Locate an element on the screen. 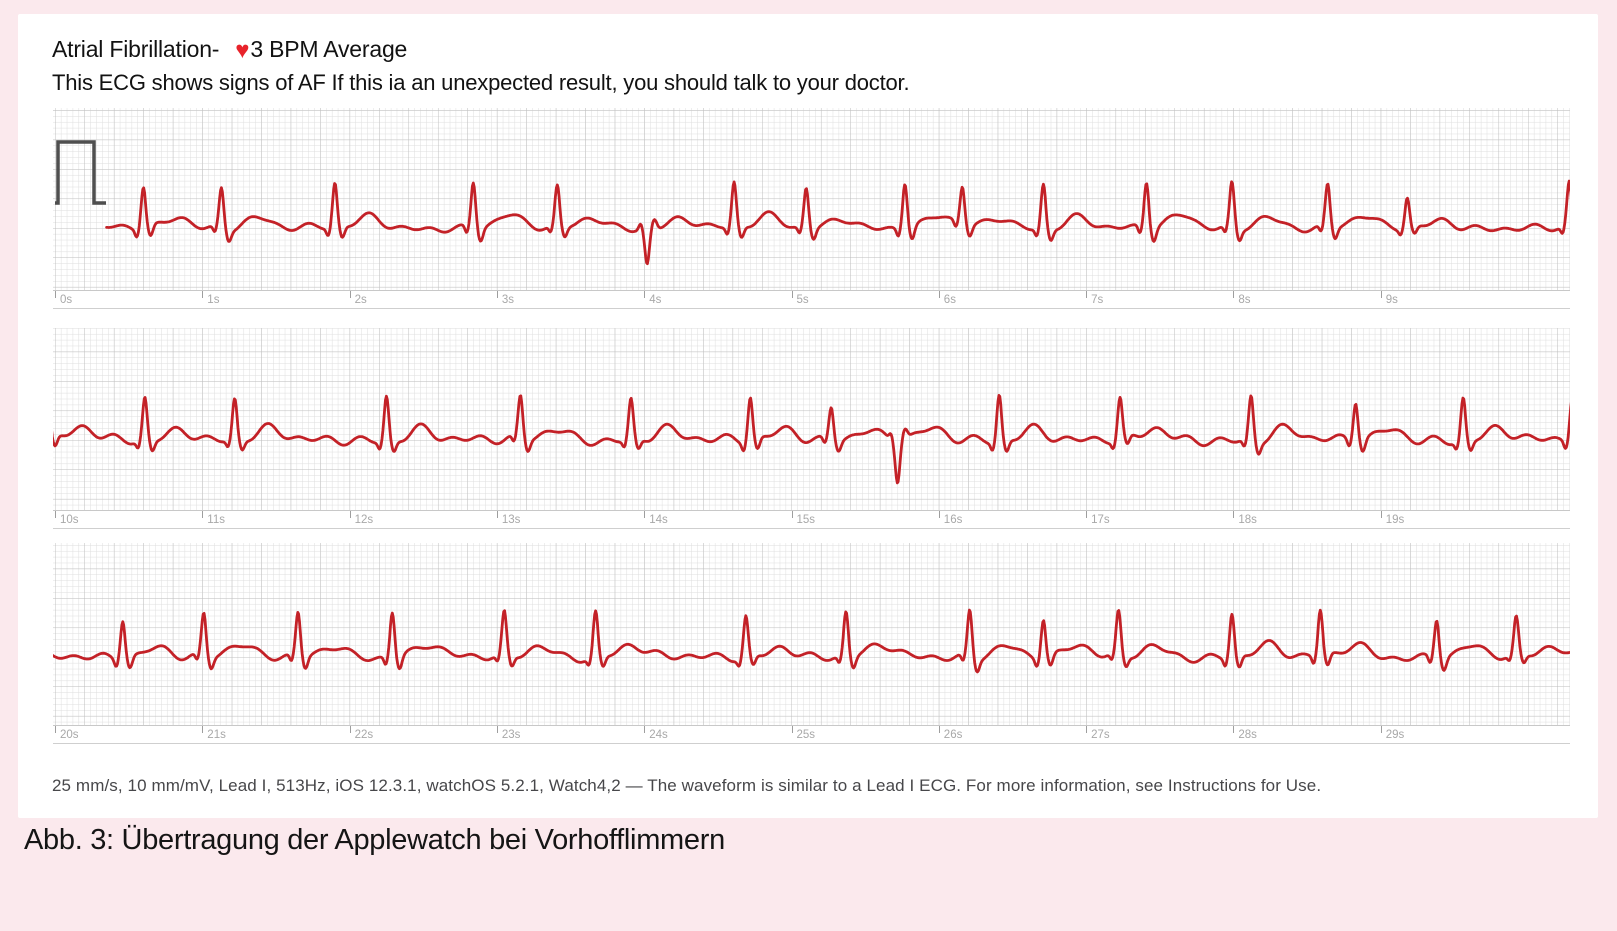 Image resolution: width=1617 pixels, height=931 pixels. time-tick-label: 19s is located at coordinates (1395, 520).